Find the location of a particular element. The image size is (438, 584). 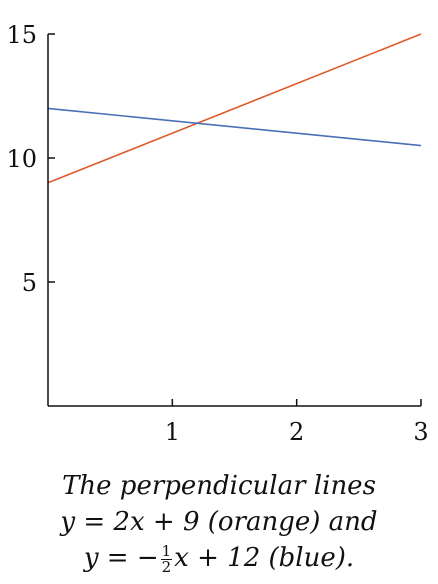

blue-line-note: (blue). is located at coordinates (311, 558).